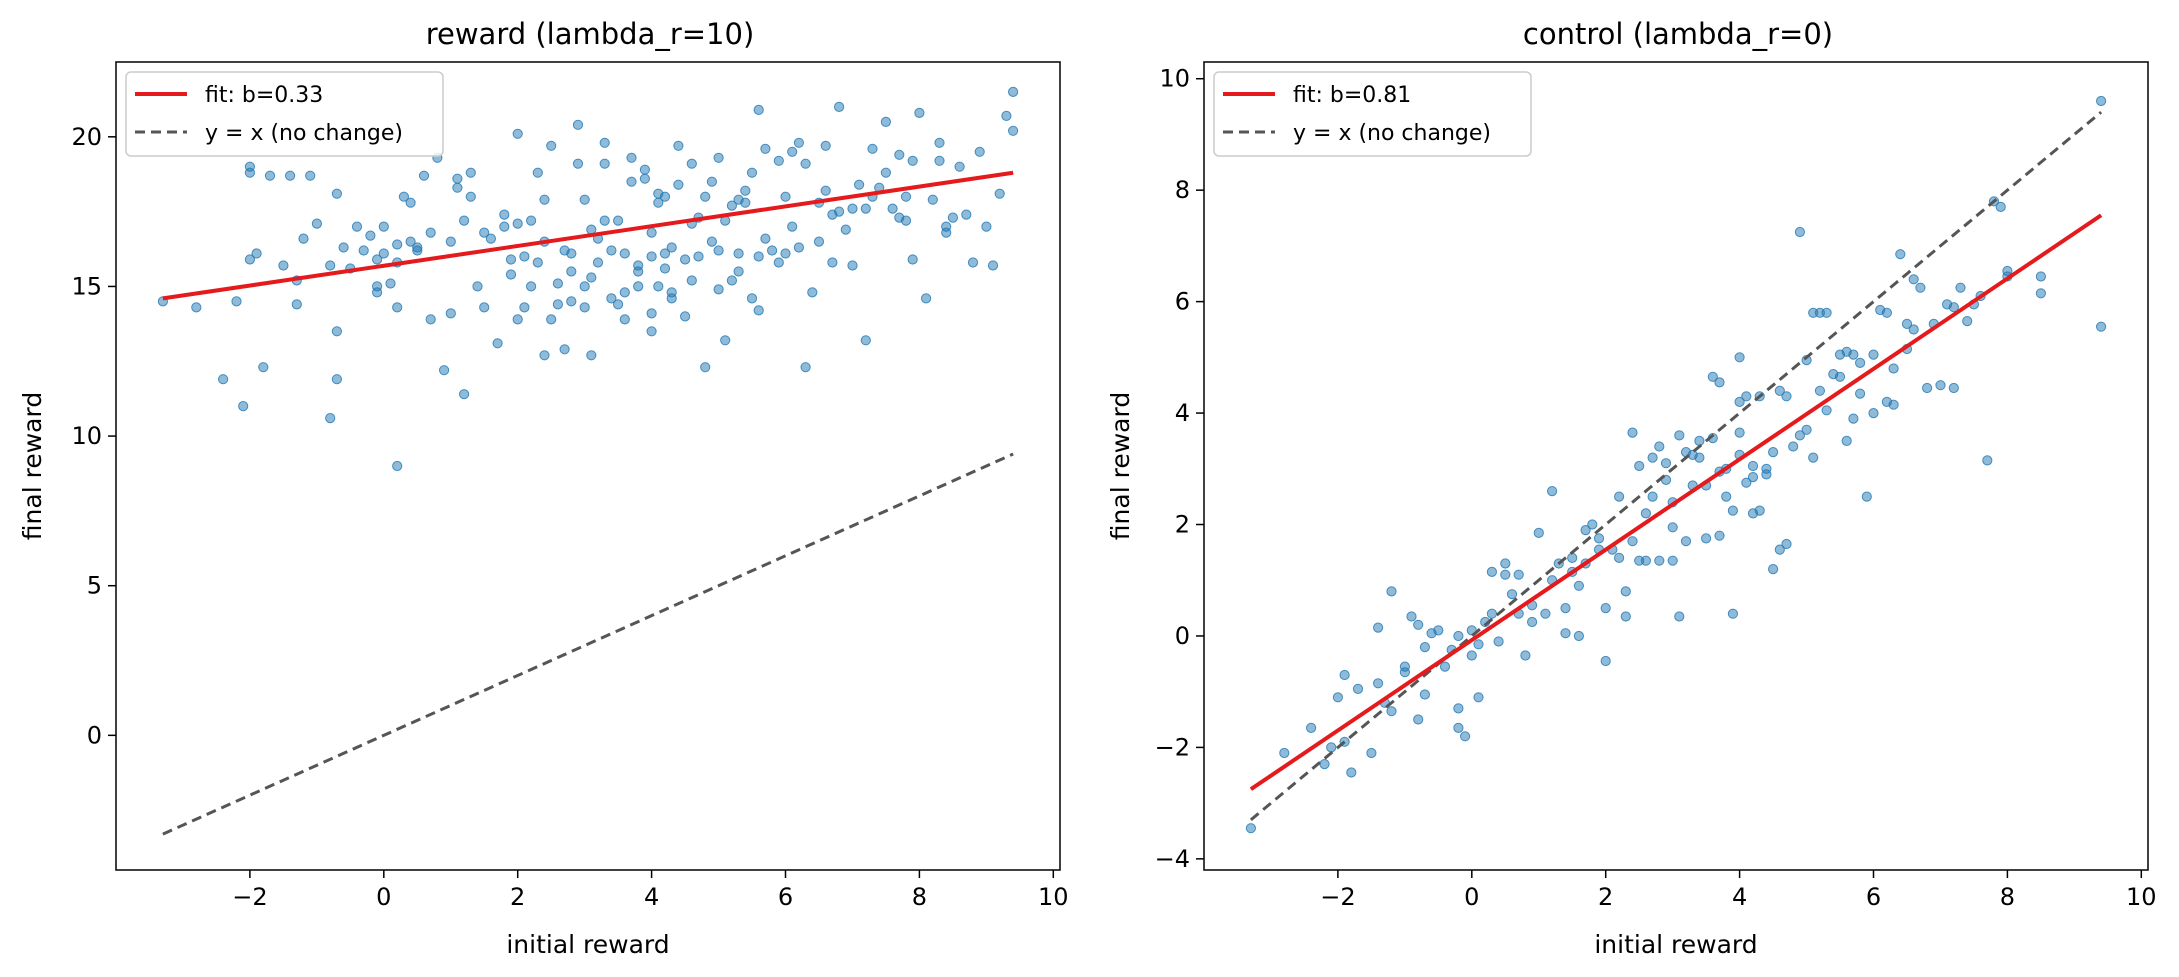  What do you see at coordinates (1182, 190) in the screenshot?
I see `y-tick-label: 8` at bounding box center [1182, 190].